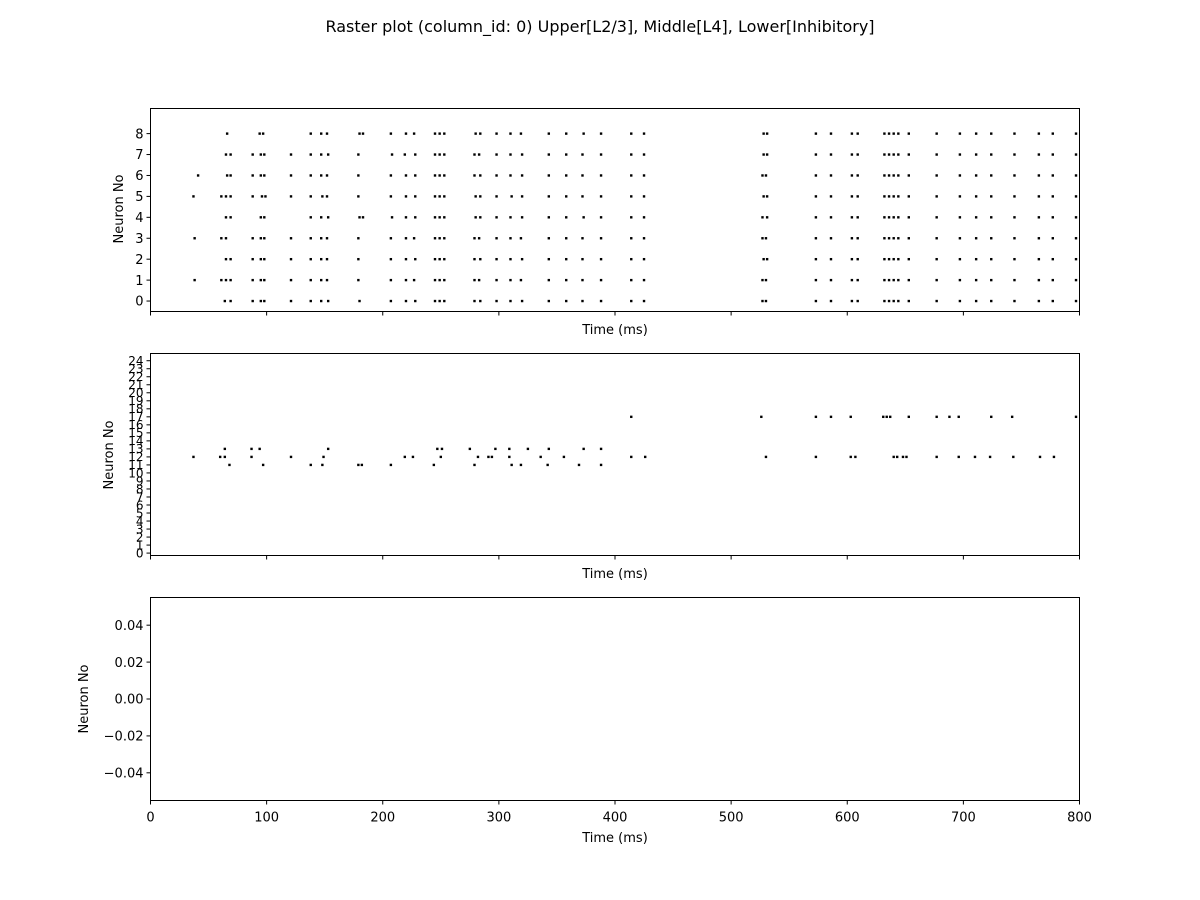  I want to click on lower-y-tick-label: 0.00, so click(129, 700).